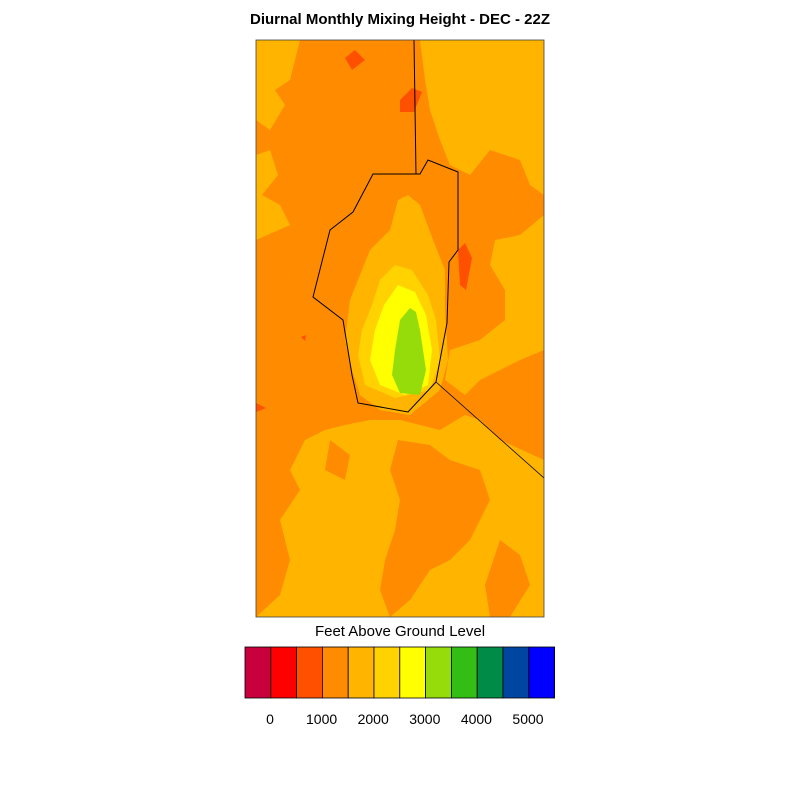  What do you see at coordinates (409, 351) in the screenshot?
I see `green-region` at bounding box center [409, 351].